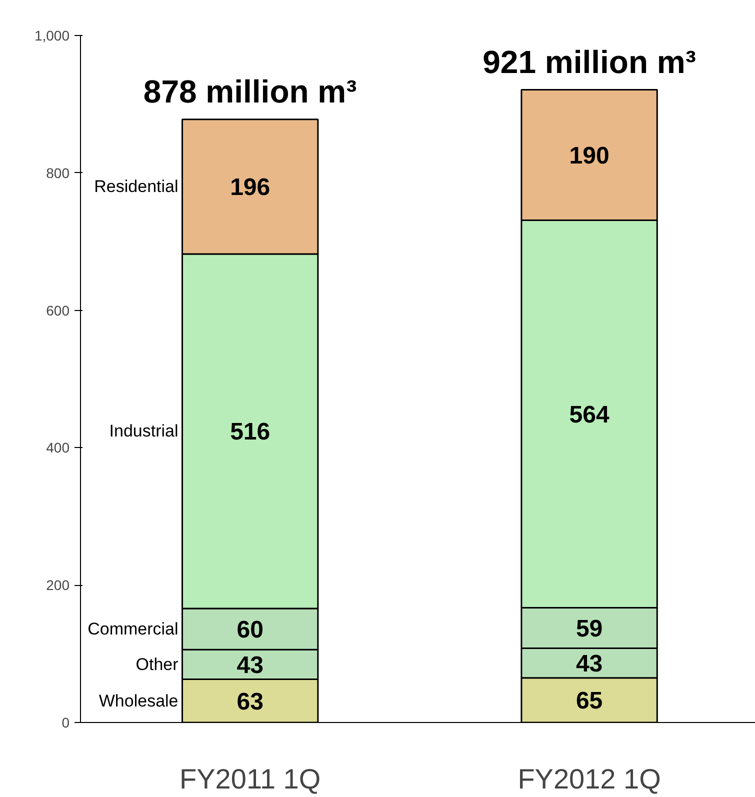 This screenshot has height=797, width=755. What do you see at coordinates (157, 664) in the screenshot?
I see `series-label: Other` at bounding box center [157, 664].